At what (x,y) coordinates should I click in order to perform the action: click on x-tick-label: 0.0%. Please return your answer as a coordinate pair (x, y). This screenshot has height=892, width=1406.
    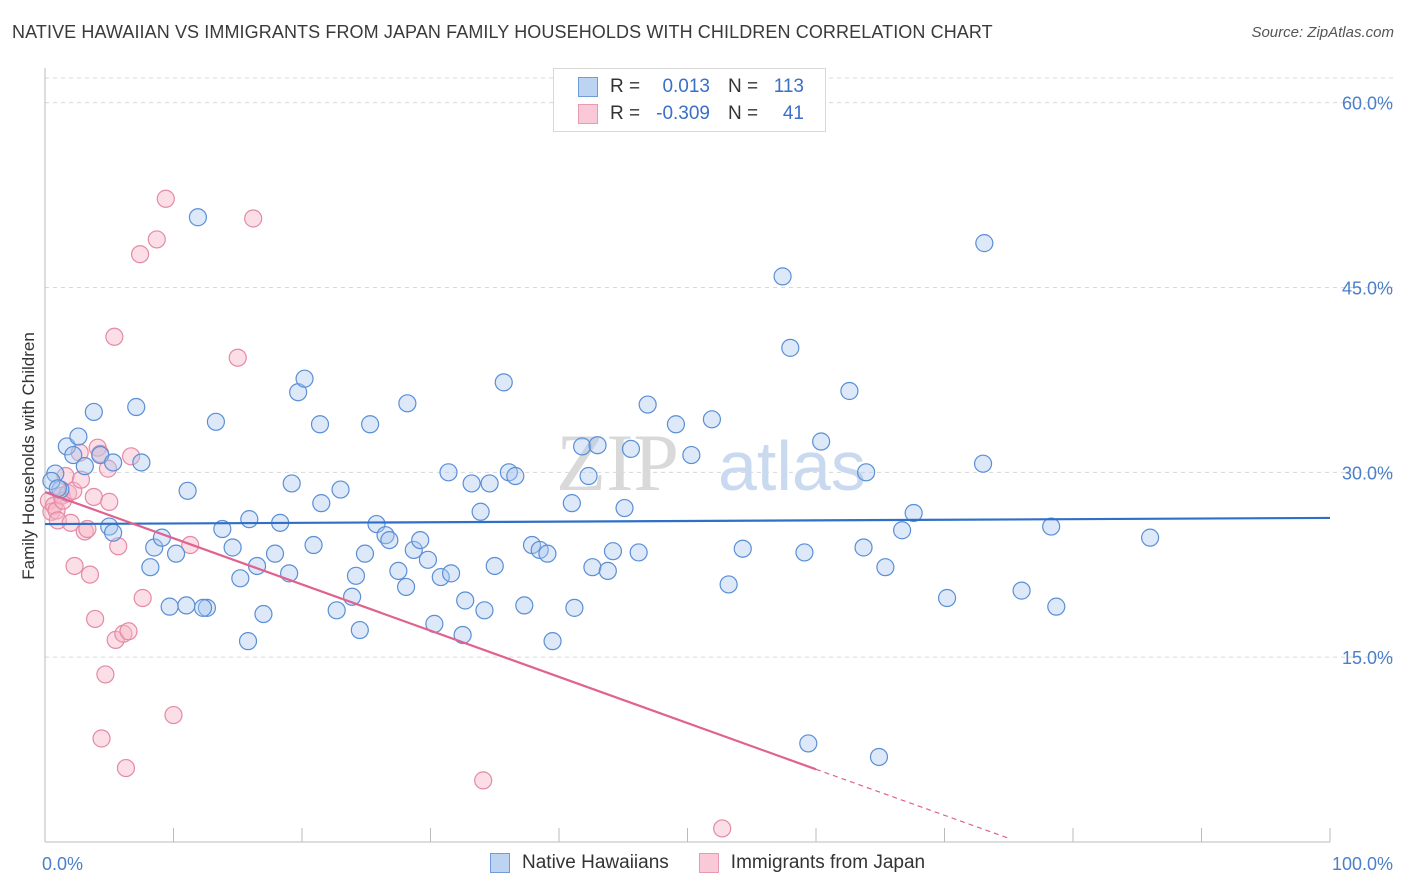
    Looking at the image, I should click on (62, 864).